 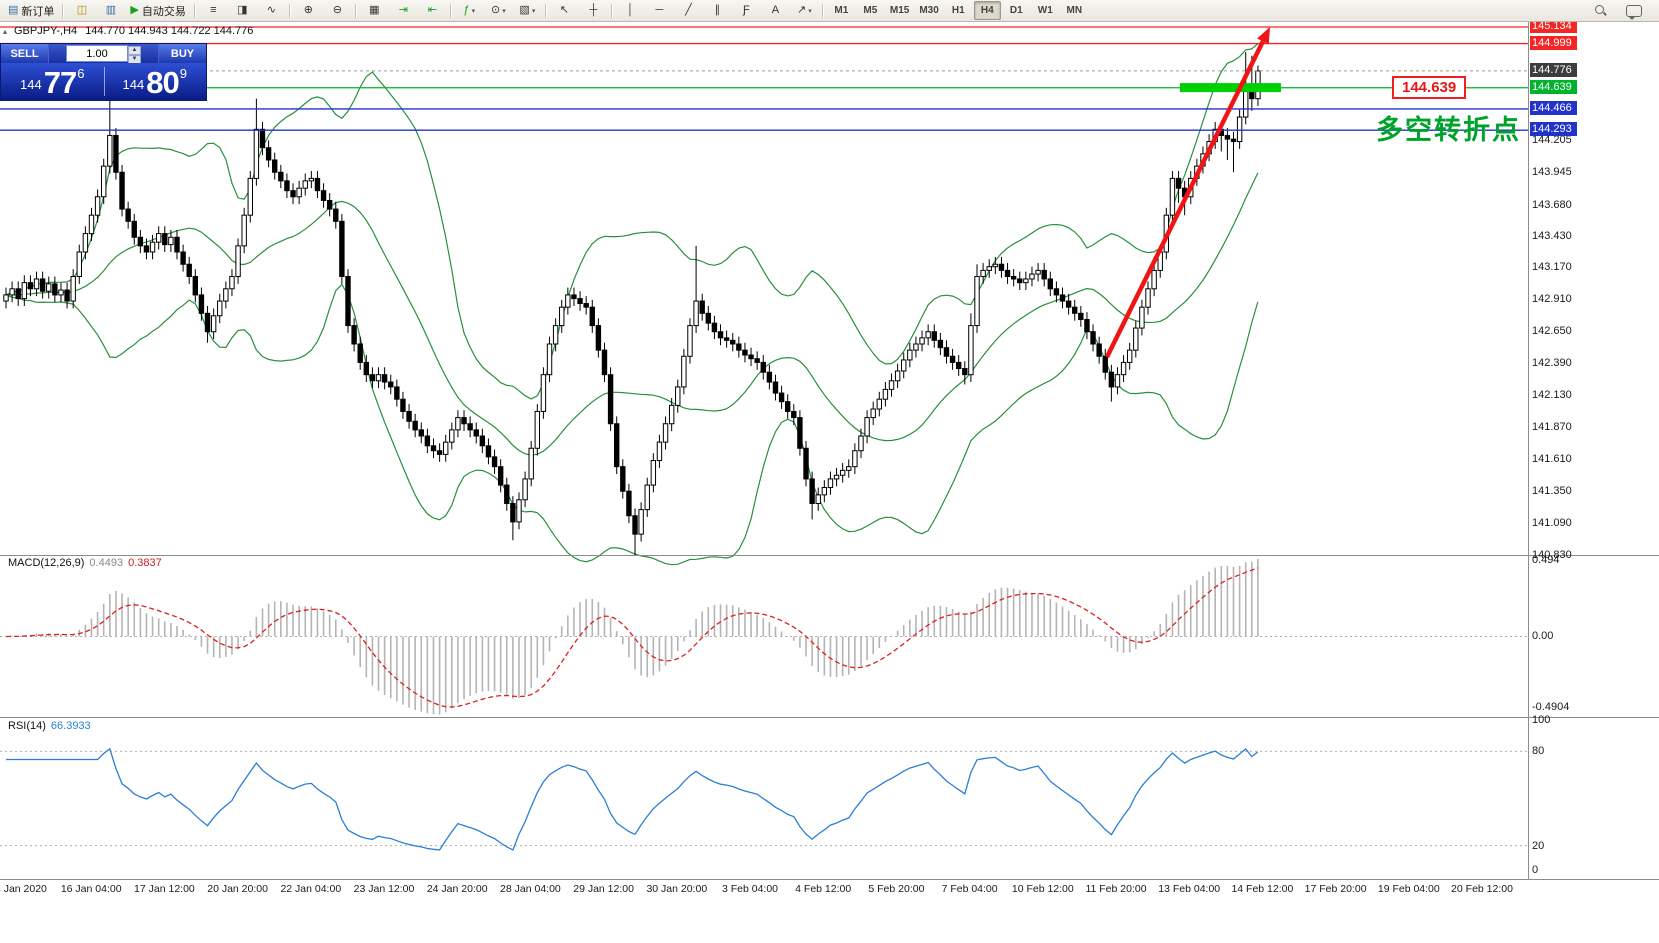 I want to click on buy-price-sup: 9, so click(x=183, y=73).